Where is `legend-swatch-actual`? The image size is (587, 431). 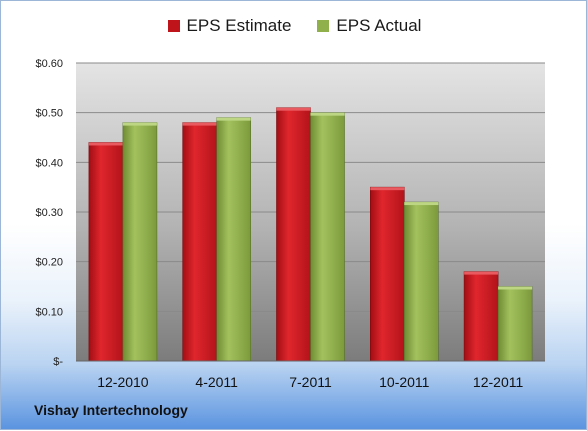 legend-swatch-actual is located at coordinates (323, 26).